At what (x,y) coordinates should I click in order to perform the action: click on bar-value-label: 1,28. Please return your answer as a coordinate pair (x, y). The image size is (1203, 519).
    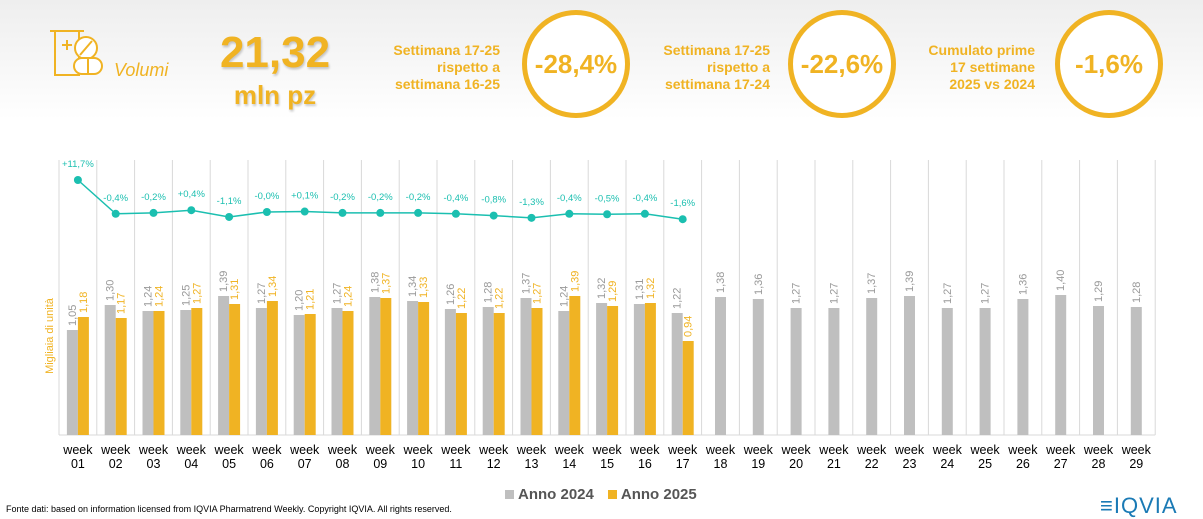
    Looking at the image, I should click on (1137, 292).